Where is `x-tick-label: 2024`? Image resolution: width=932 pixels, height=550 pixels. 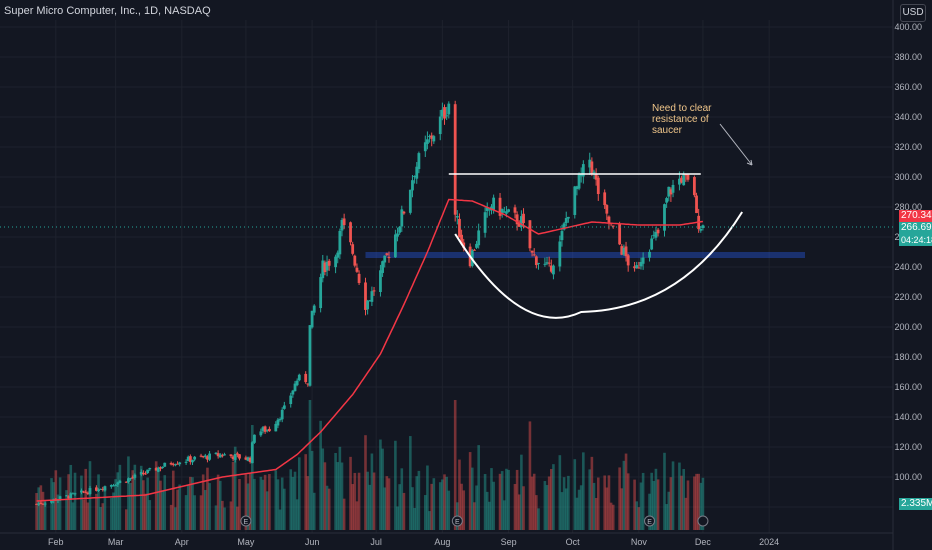 x-tick-label: 2024 is located at coordinates (769, 542).